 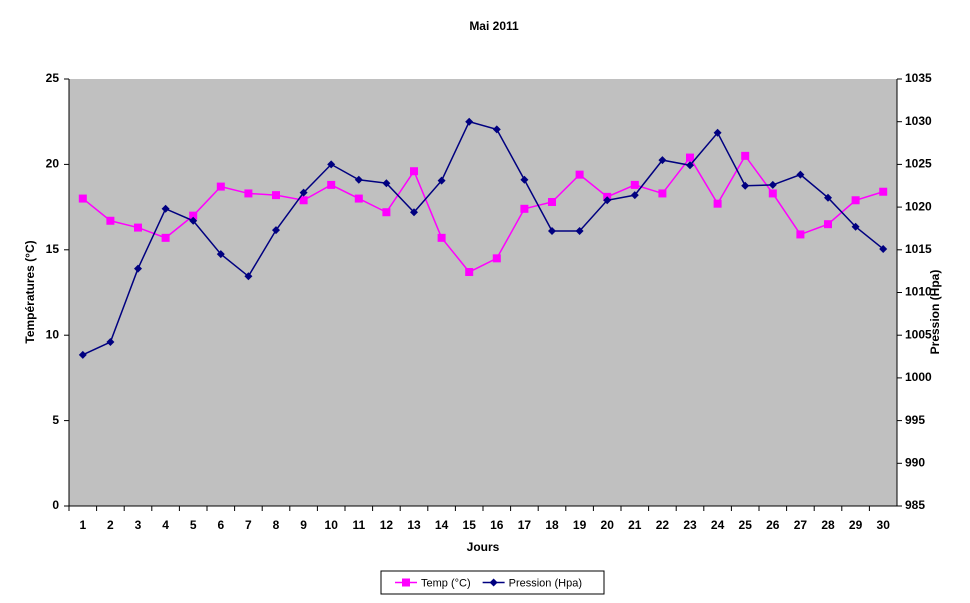 I want to click on x-tick-label: 28, so click(x=828, y=525).